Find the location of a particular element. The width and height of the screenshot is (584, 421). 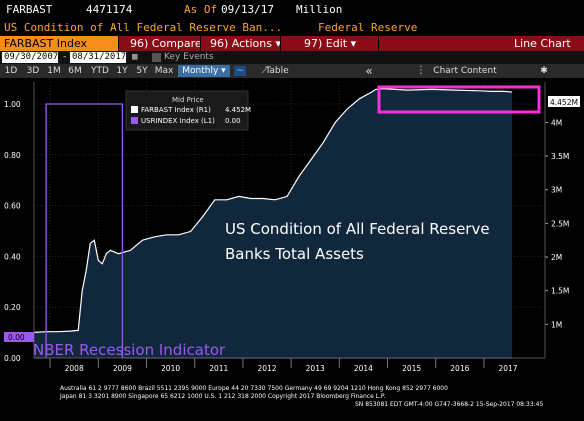

edit-menu: 97) Edit ▾ is located at coordinates (330, 43).